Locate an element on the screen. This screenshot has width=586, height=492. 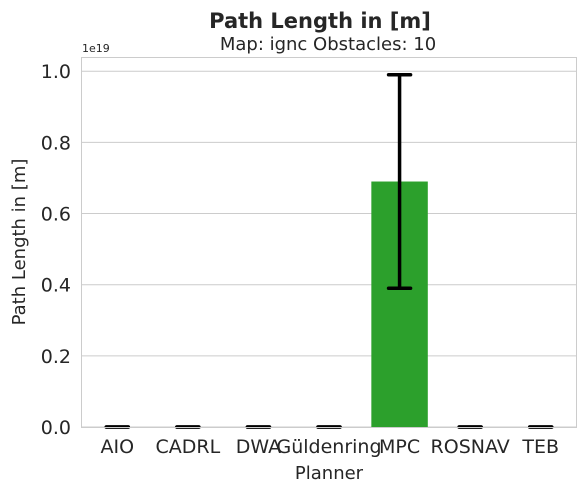
y-axis-label: Path Length in [m] is located at coordinates (19, 242).